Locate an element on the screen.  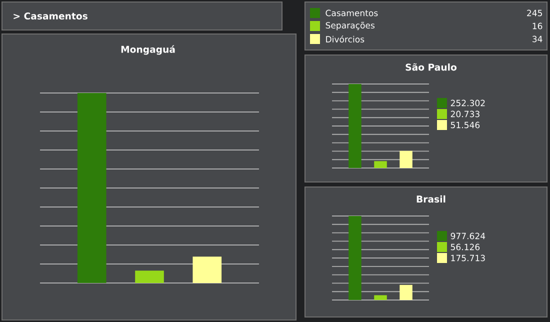
text: 16 is located at coordinates (537, 26).